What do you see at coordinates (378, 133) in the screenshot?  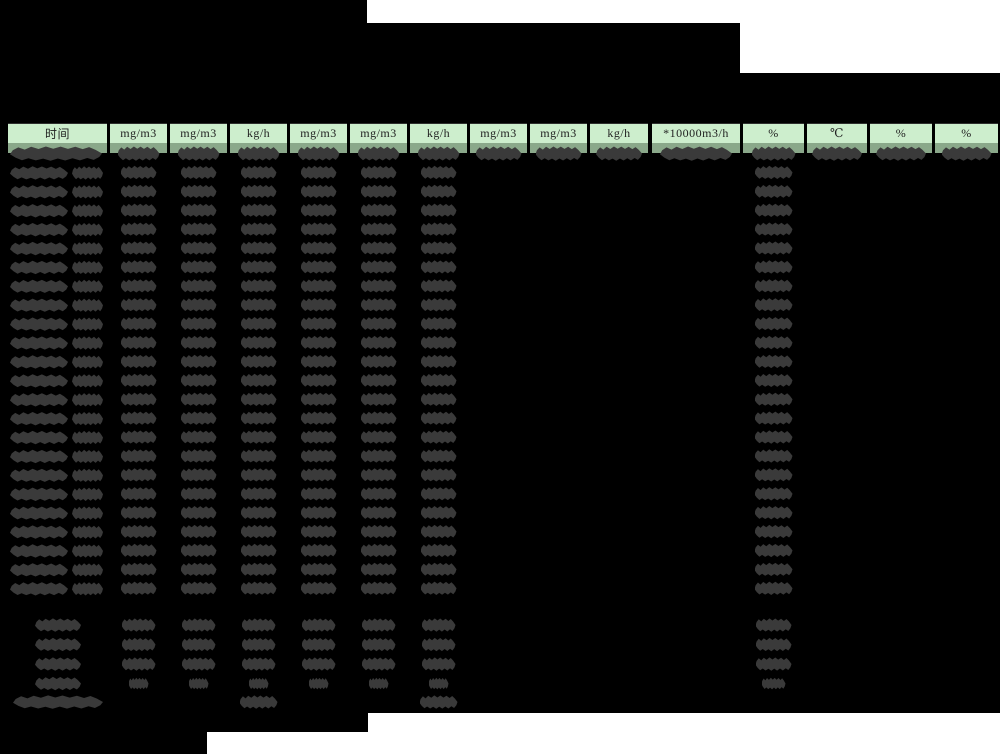 I see `column-header-unit-5: mg/m3` at bounding box center [378, 133].